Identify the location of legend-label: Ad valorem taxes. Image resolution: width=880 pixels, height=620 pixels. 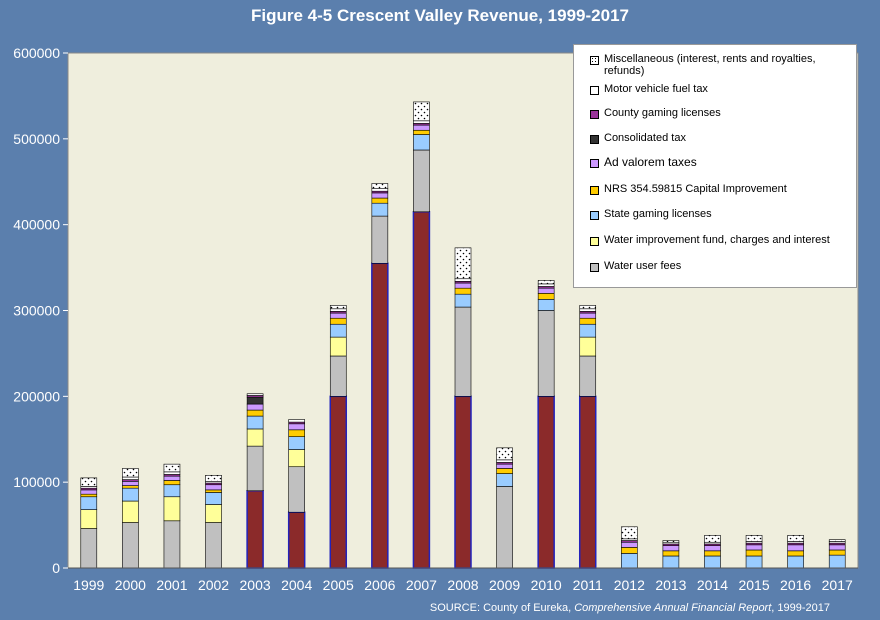
(650, 162).